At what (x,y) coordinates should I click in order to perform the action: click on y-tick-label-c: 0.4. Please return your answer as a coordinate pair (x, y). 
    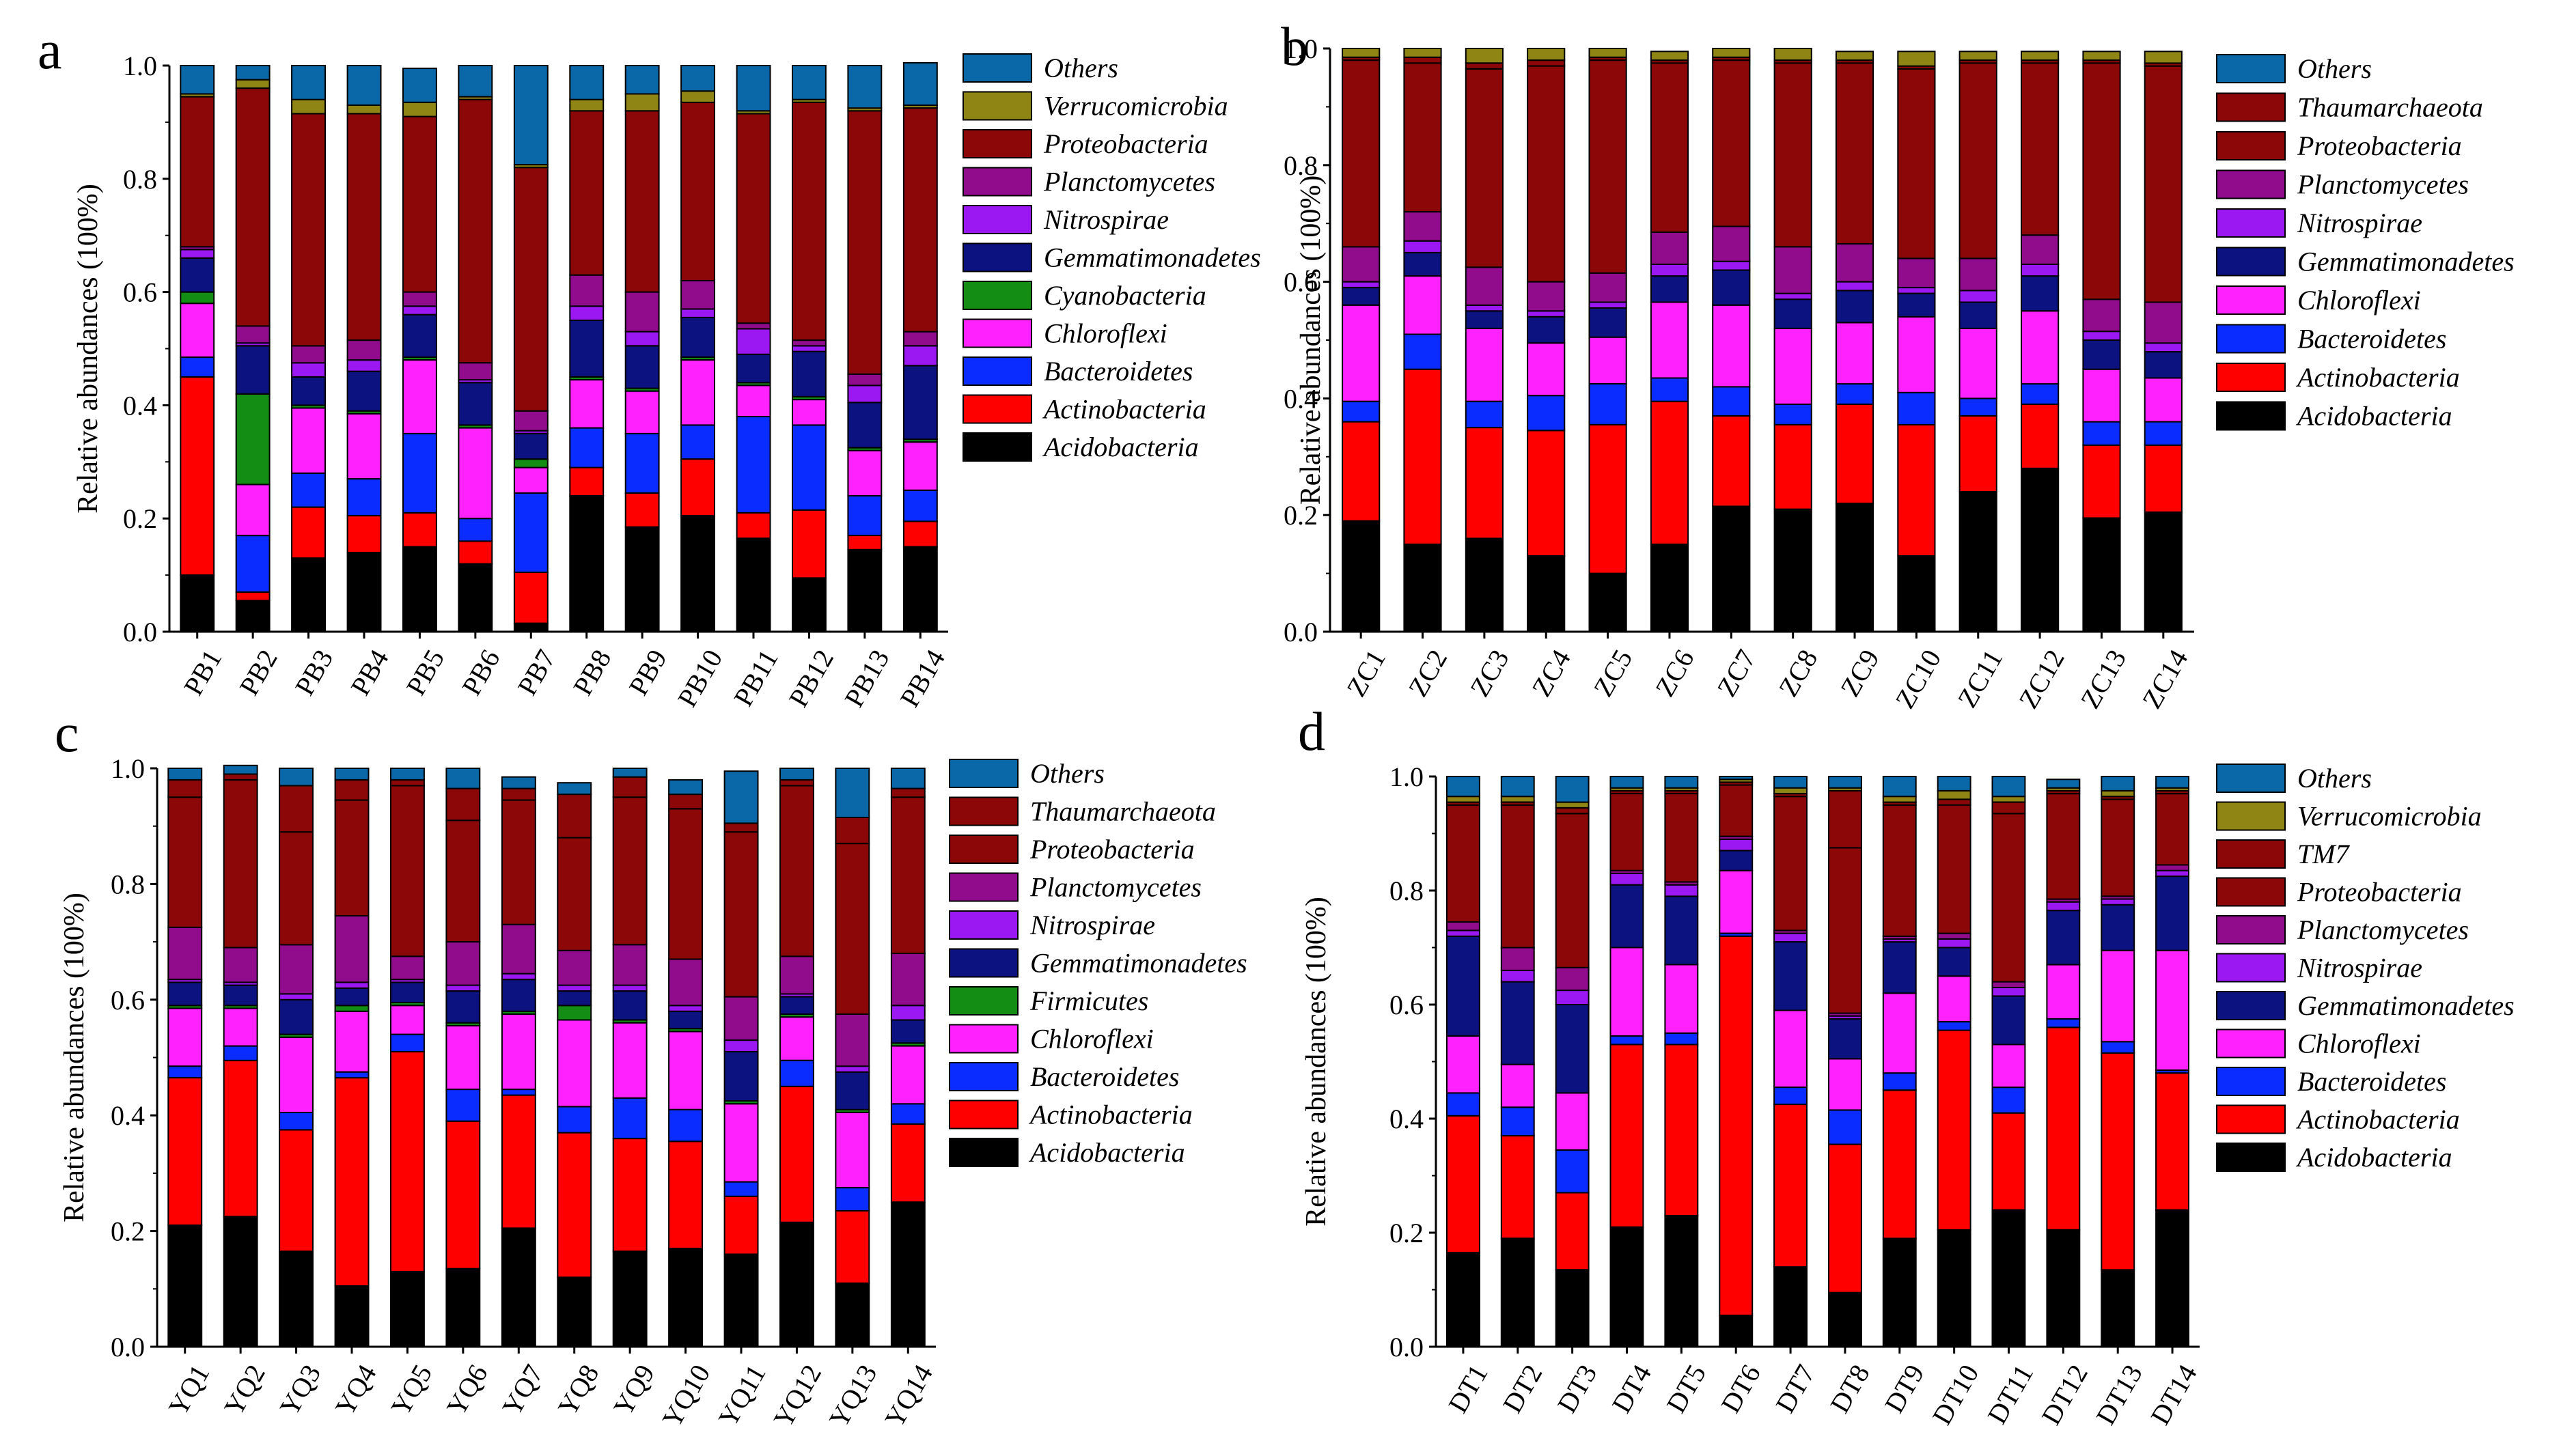
    Looking at the image, I should click on (128, 1115).